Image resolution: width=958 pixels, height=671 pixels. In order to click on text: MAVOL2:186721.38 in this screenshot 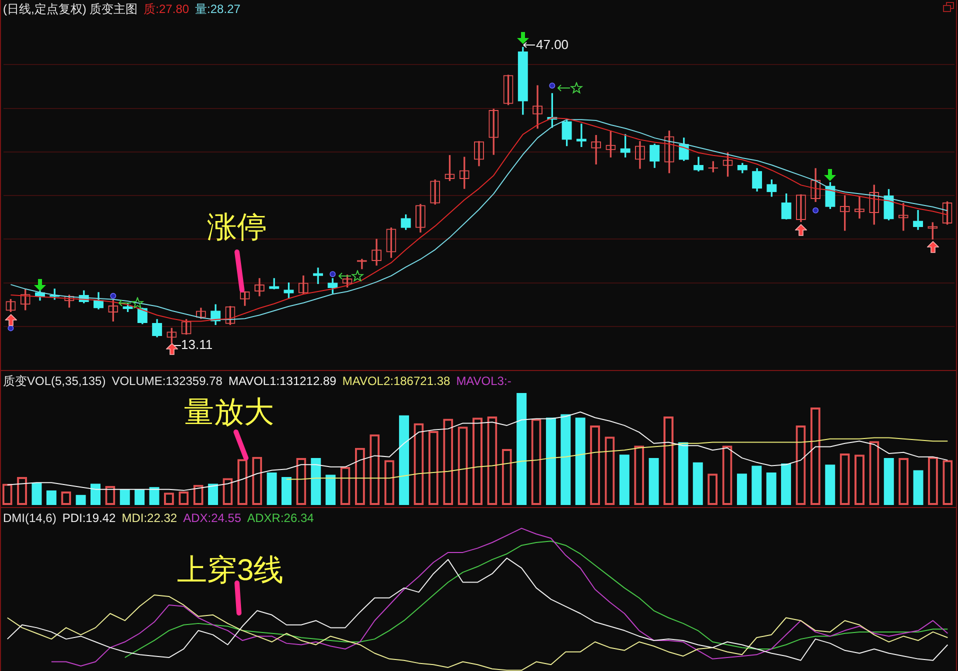, I will do `click(396, 381)`.